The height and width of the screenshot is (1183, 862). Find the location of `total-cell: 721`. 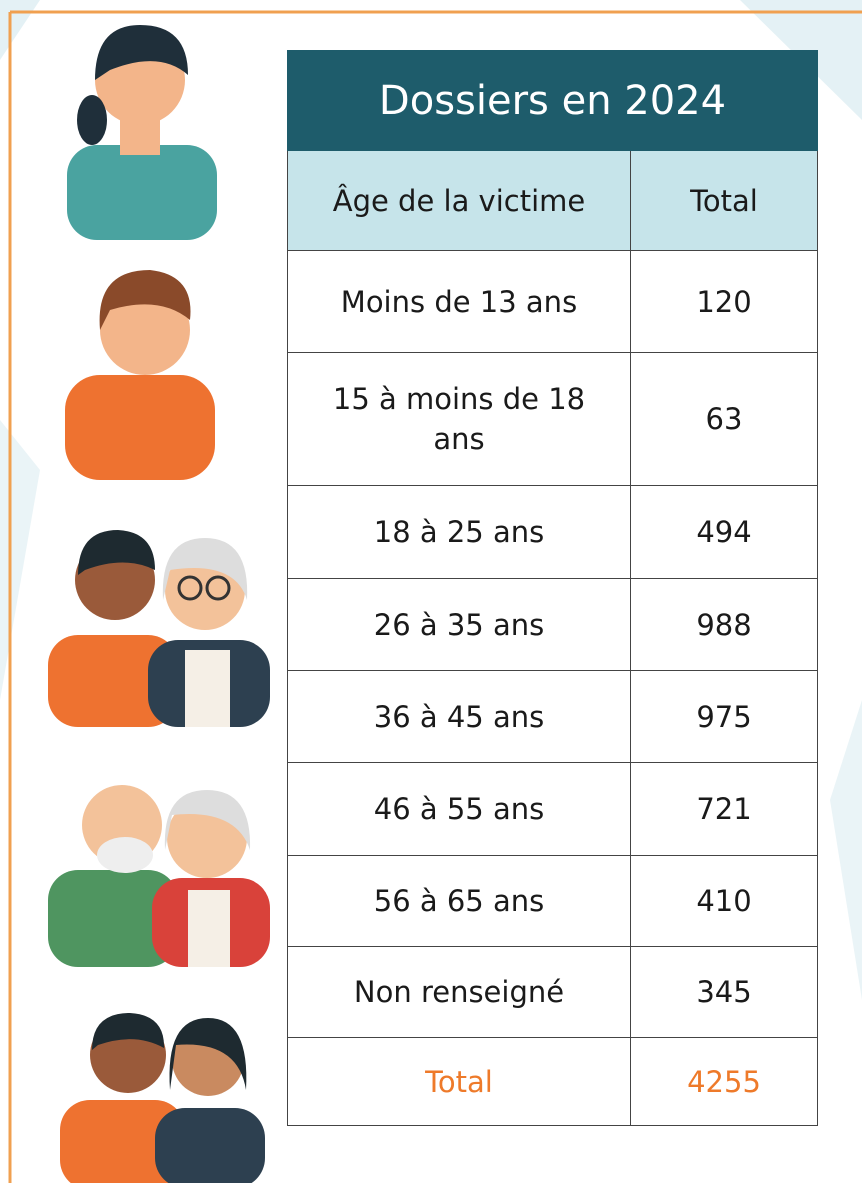

total-cell: 721 is located at coordinates (724, 809).